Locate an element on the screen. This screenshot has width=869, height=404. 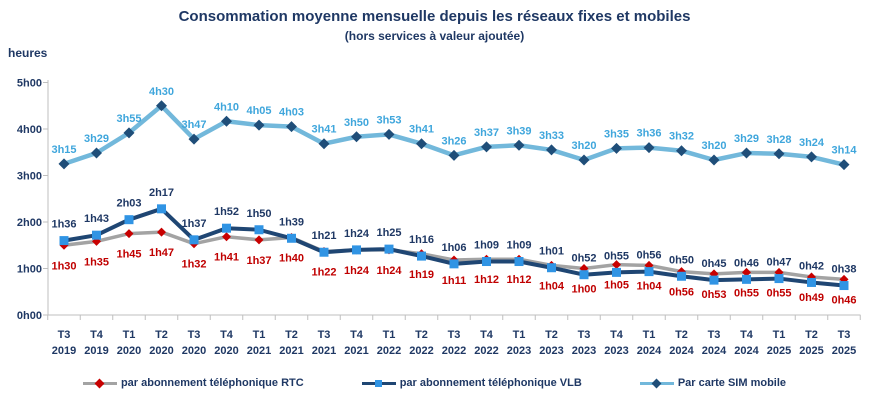
data-label-sim: 4h03 is located at coordinates (291, 113).